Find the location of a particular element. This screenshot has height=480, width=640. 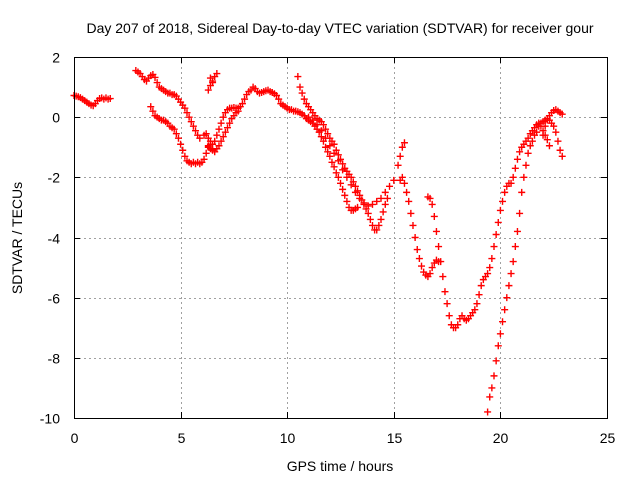

y-axis-label: SDTVAR / TECUs is located at coordinates (17, 238).